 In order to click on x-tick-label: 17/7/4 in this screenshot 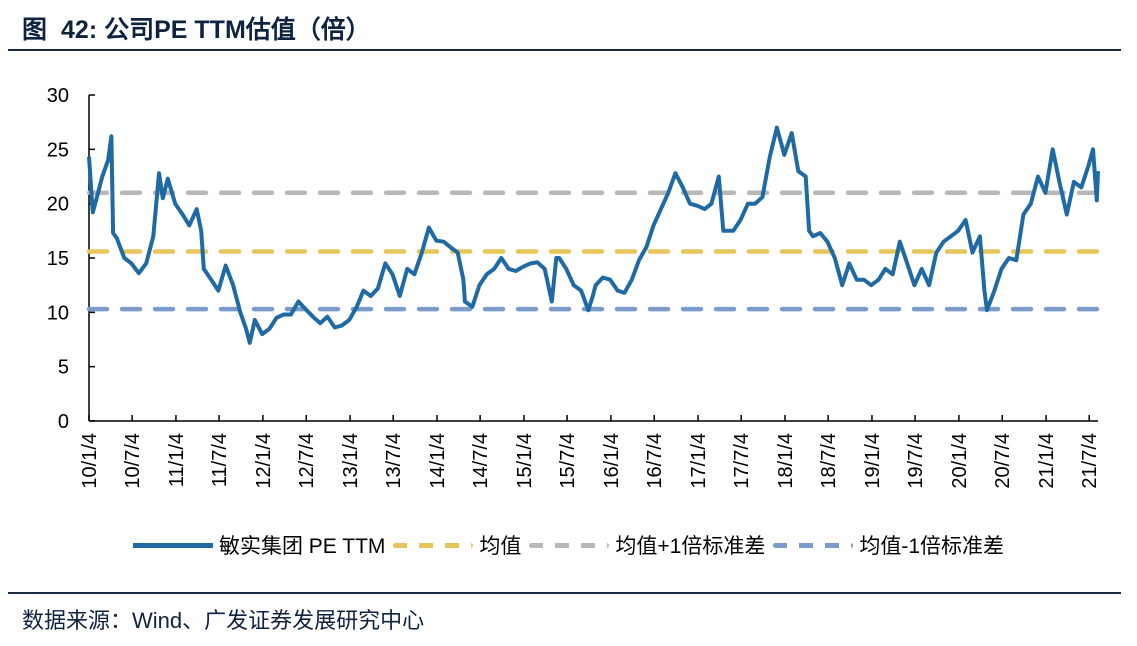, I will do `click(742, 461)`.